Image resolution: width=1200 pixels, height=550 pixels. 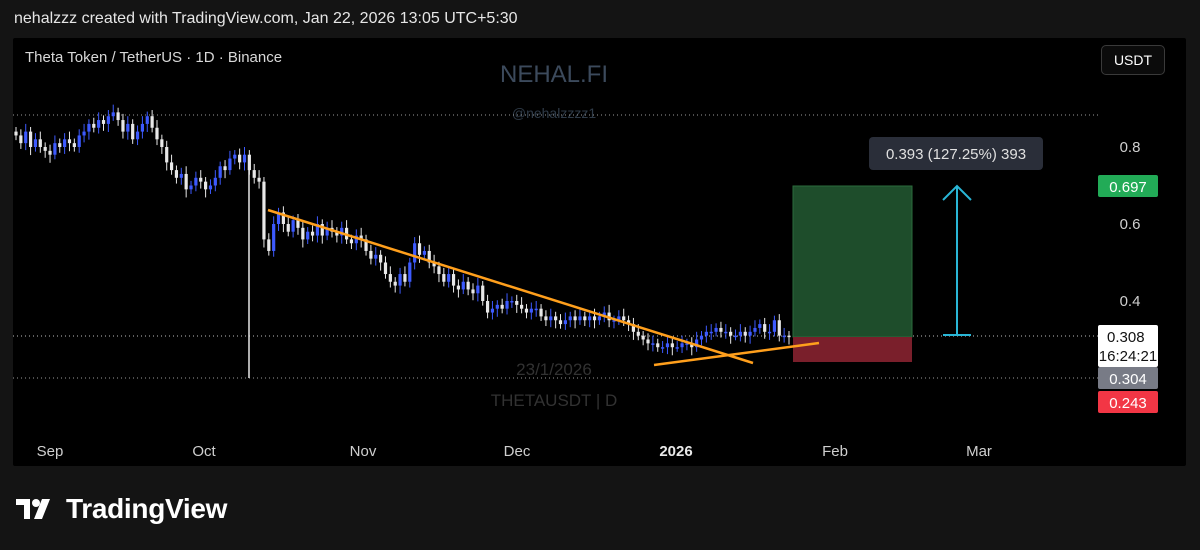 I want to click on currency-button: USDT, so click(x=1133, y=60).